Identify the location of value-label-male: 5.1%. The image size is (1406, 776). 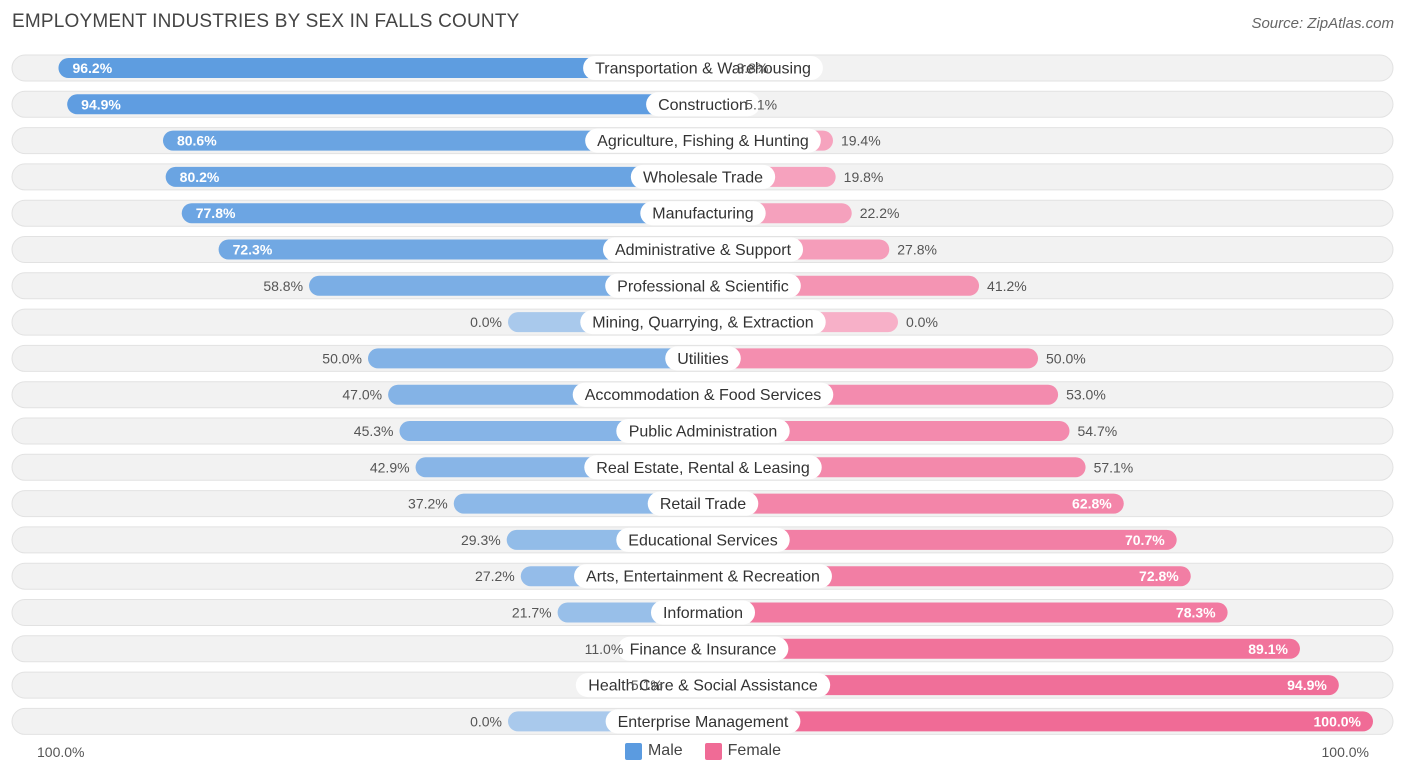
(647, 685).